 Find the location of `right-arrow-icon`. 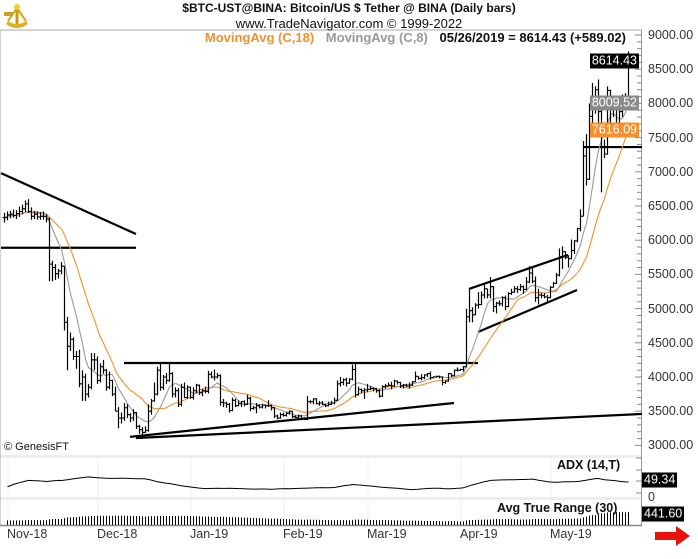

right-arrow-icon is located at coordinates (672, 536).